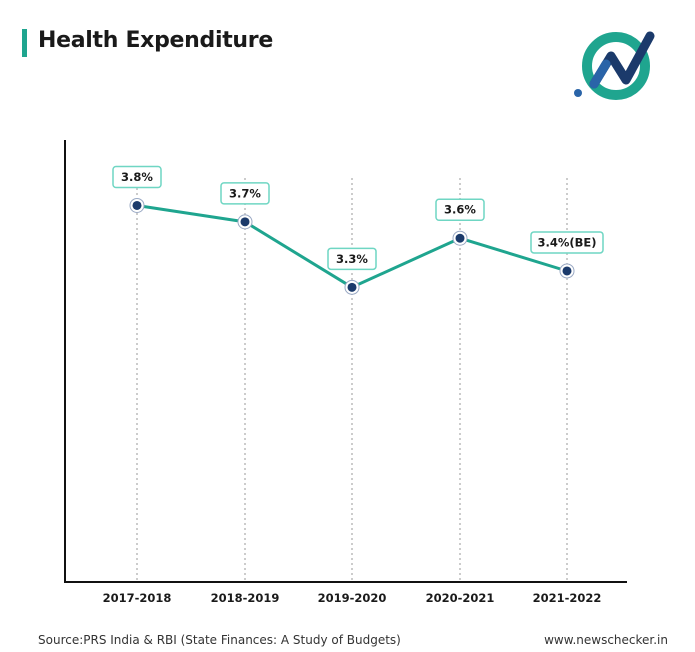  Describe the element at coordinates (352, 598) in the screenshot. I see `x-tick-label: 2019-2020` at that location.